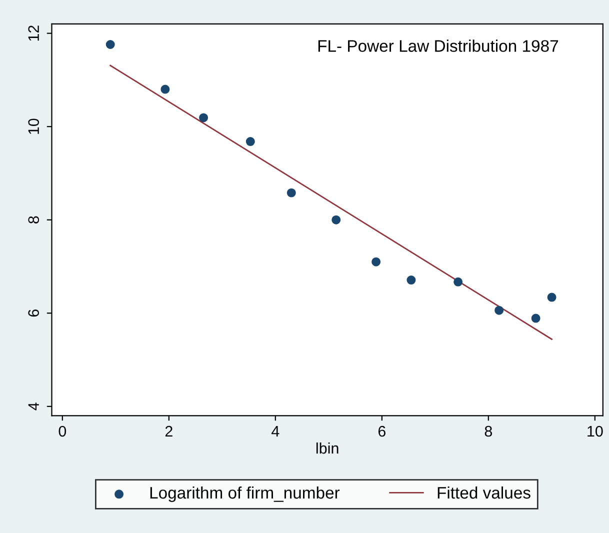  What do you see at coordinates (168, 431) in the screenshot?
I see `x-tick-label: 2` at bounding box center [168, 431].